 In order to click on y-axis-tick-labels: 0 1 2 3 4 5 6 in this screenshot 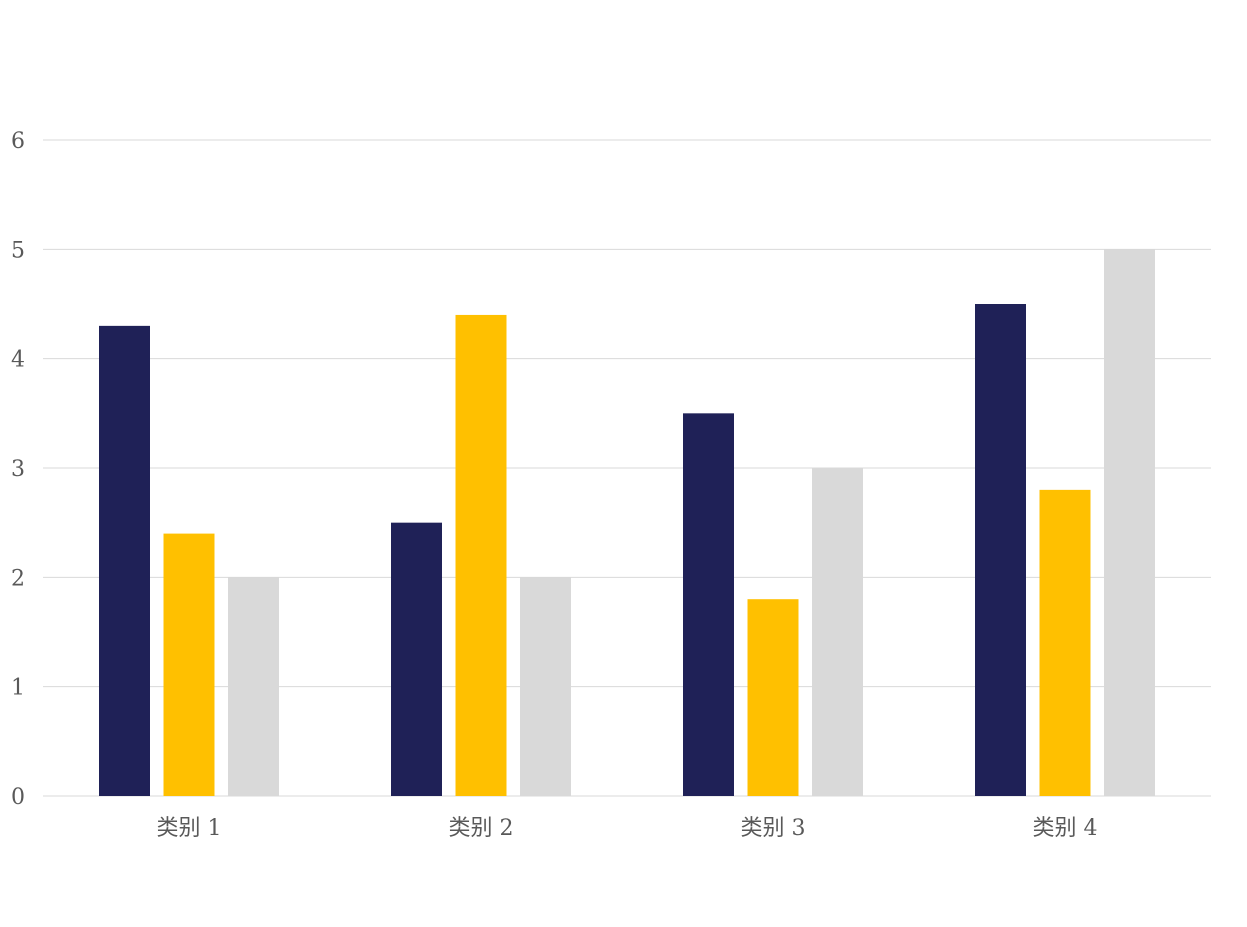, I will do `click(18, 469)`.